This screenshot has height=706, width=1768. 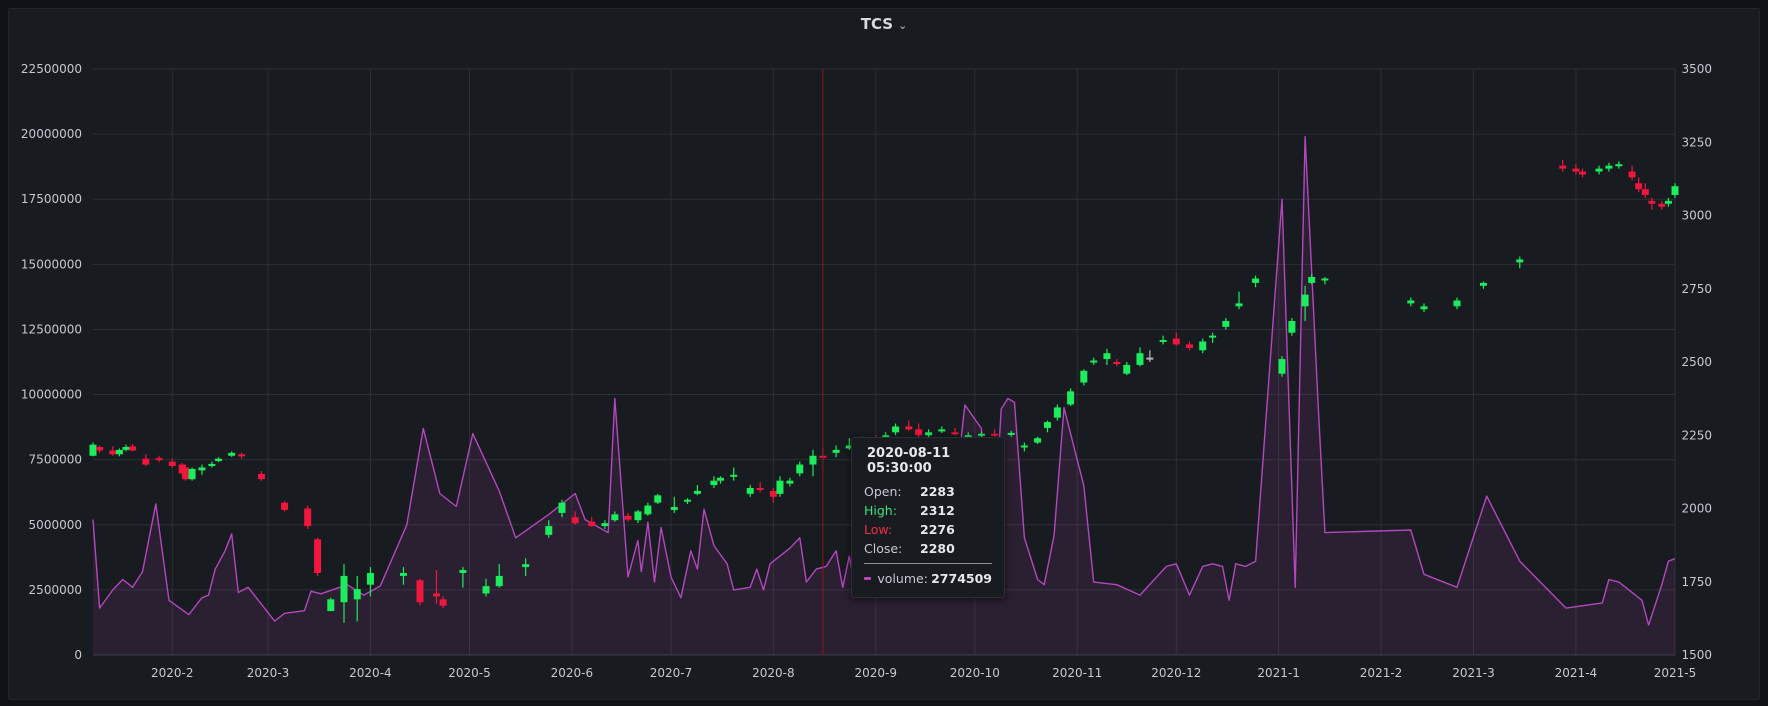 What do you see at coordinates (55, 460) in the screenshot?
I see `y-left-tick-label: 7500000` at bounding box center [55, 460].